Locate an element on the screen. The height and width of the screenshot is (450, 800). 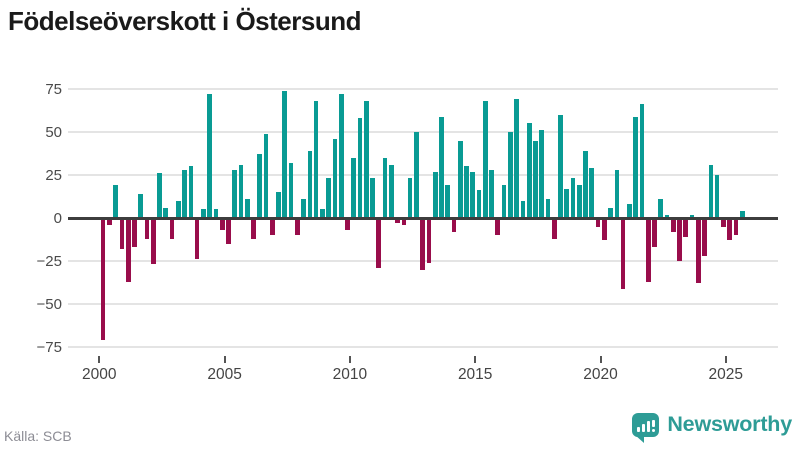
source-label: Källa: SCB is located at coordinates (38, 436).